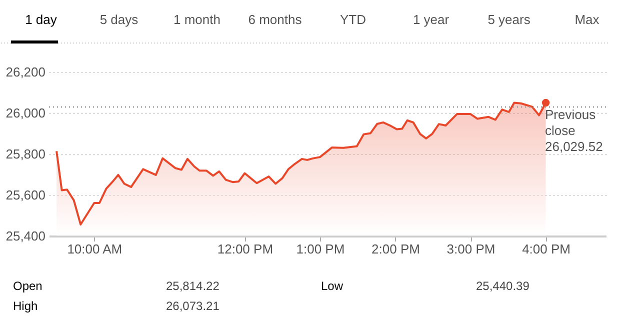  Describe the element at coordinates (94, 249) in the screenshot. I see `x-tick-label: 10:00 AM` at that location.